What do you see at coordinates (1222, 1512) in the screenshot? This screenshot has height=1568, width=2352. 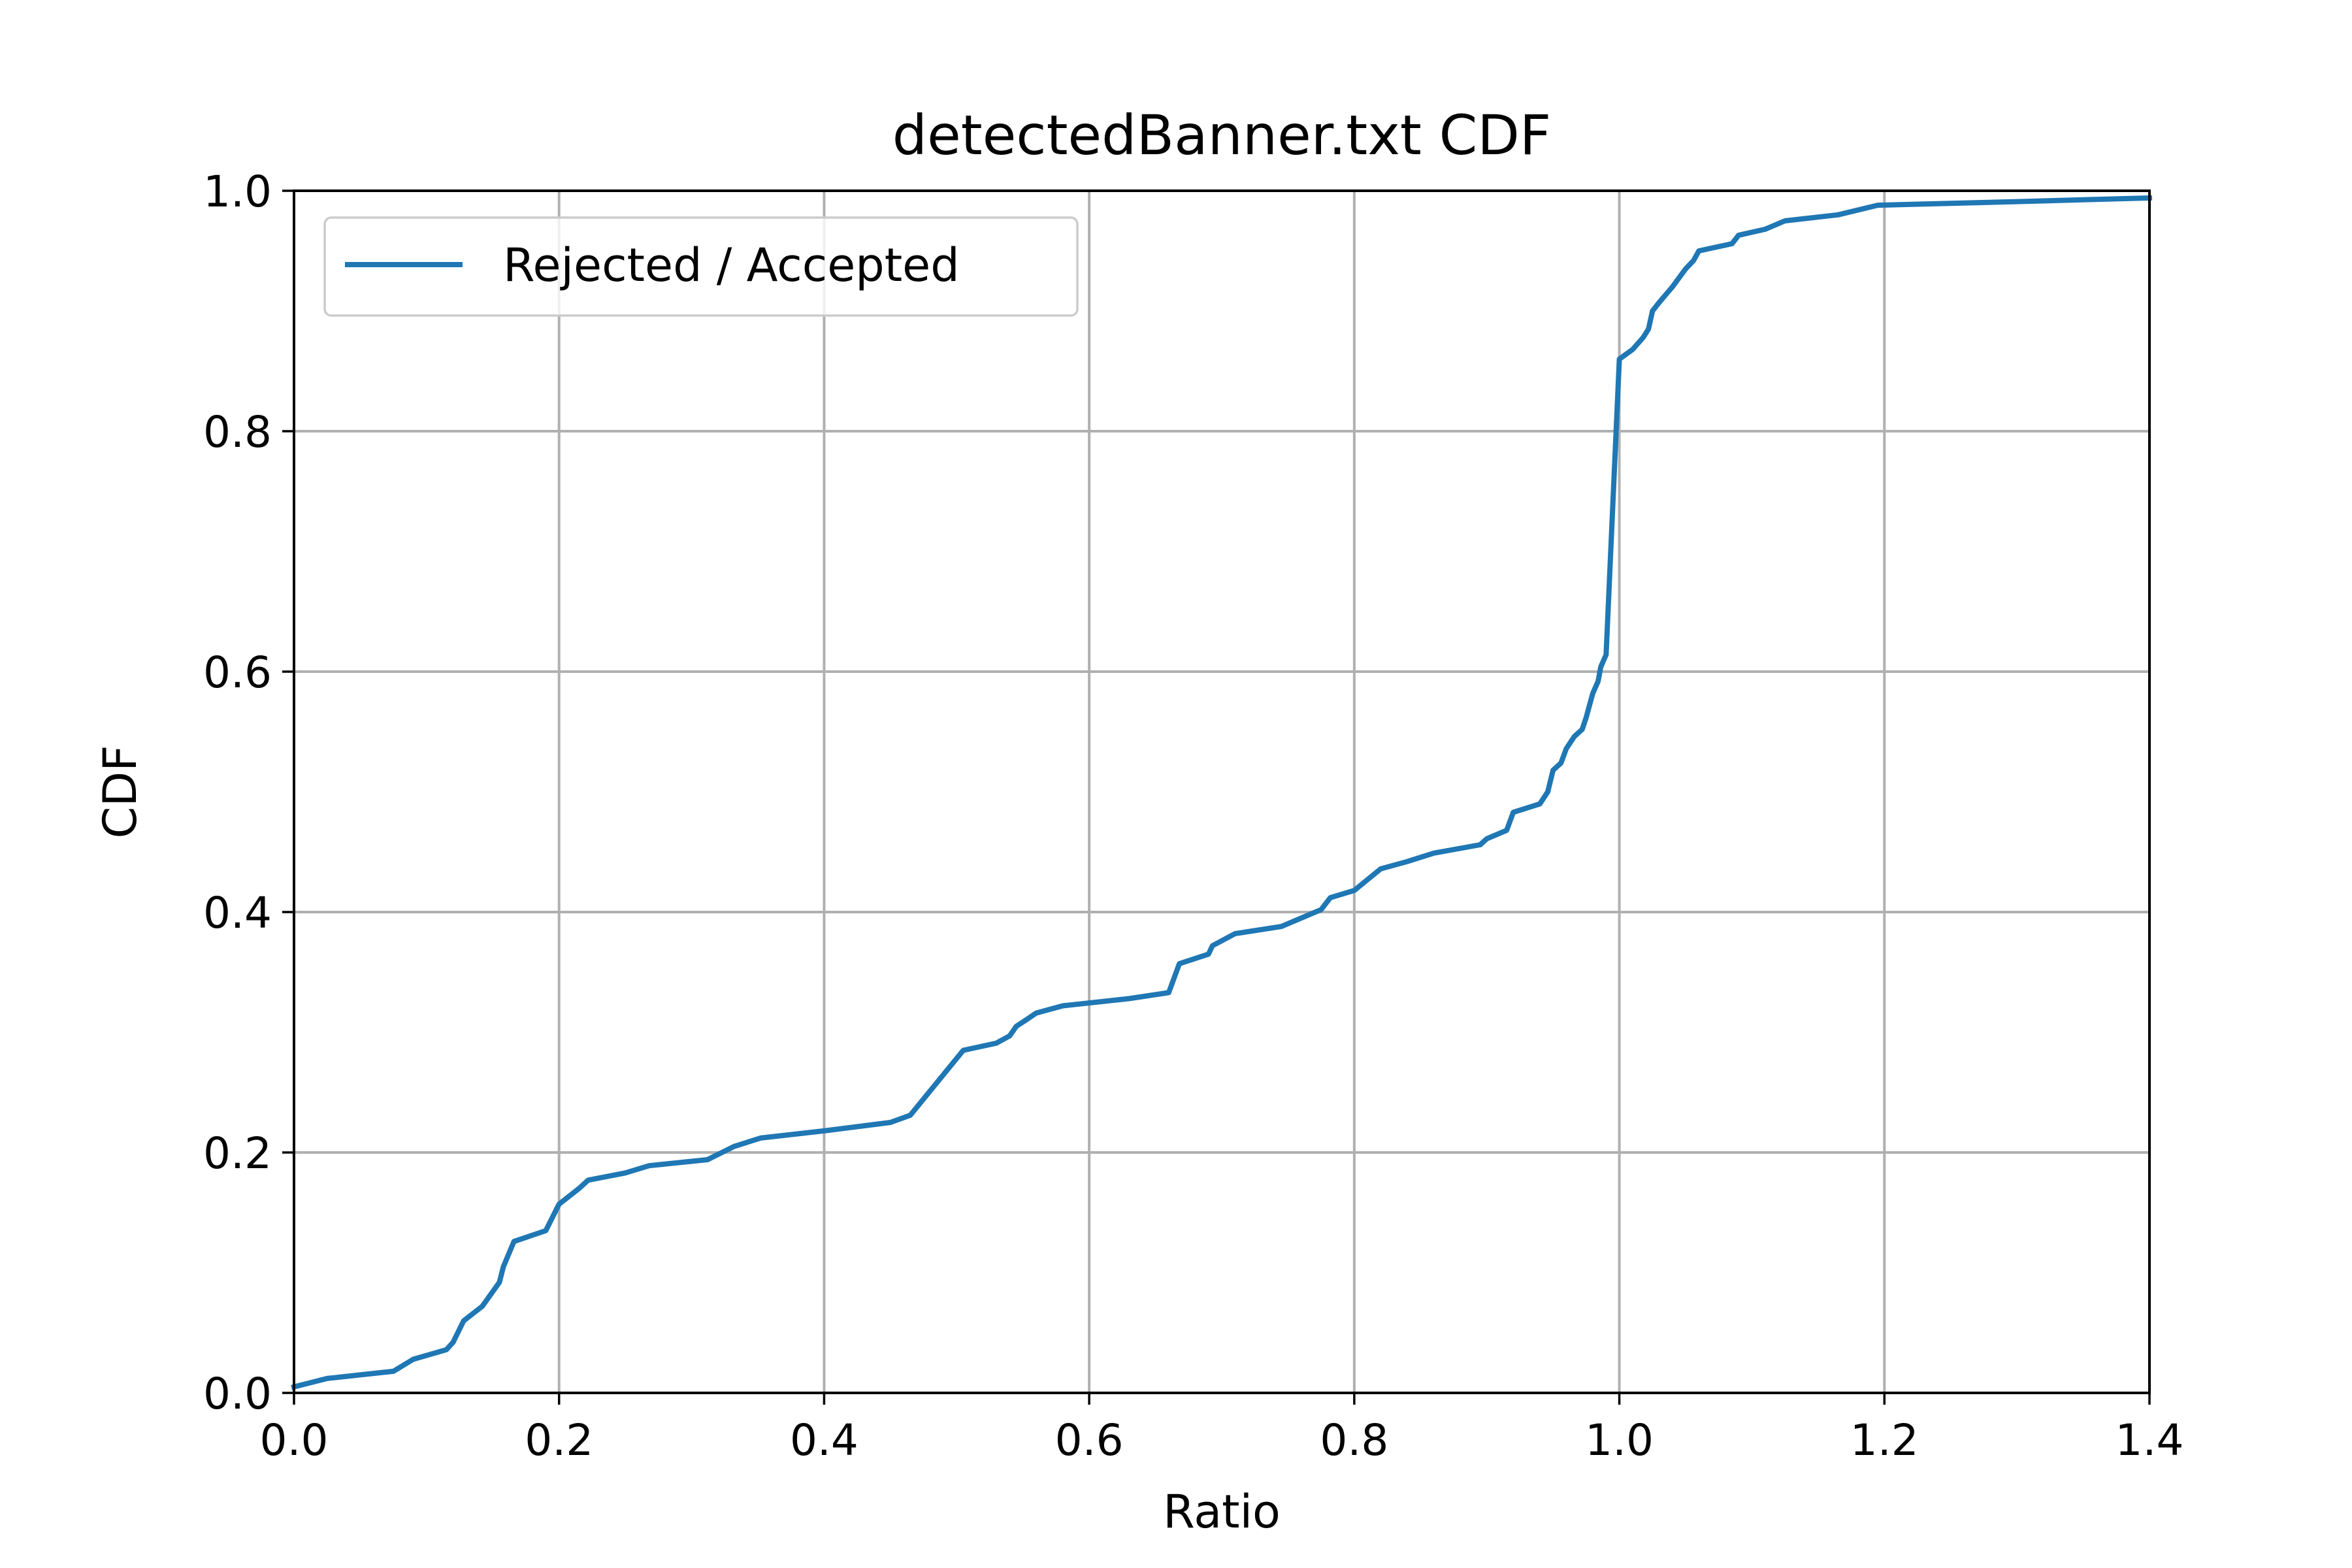 I see `x-axis-label: Ratio` at bounding box center [1222, 1512].